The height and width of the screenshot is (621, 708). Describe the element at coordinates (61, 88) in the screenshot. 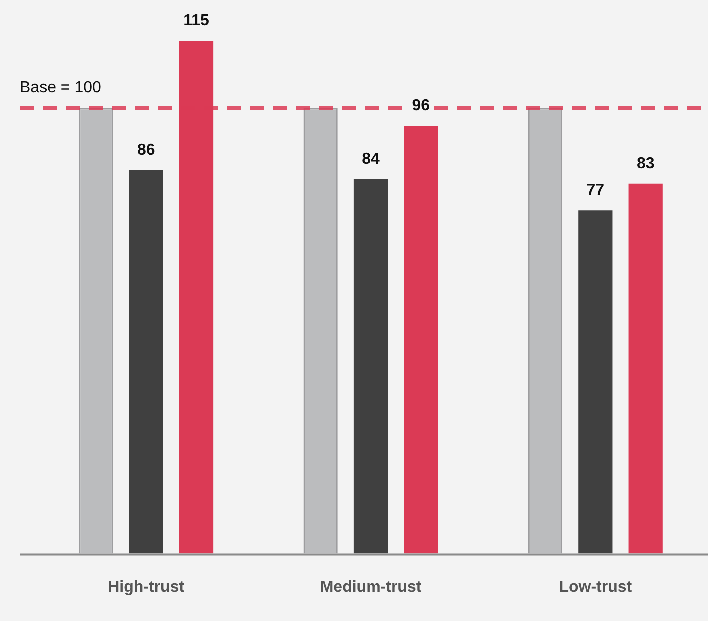

I see `ref-line-label: Base = 100` at that location.